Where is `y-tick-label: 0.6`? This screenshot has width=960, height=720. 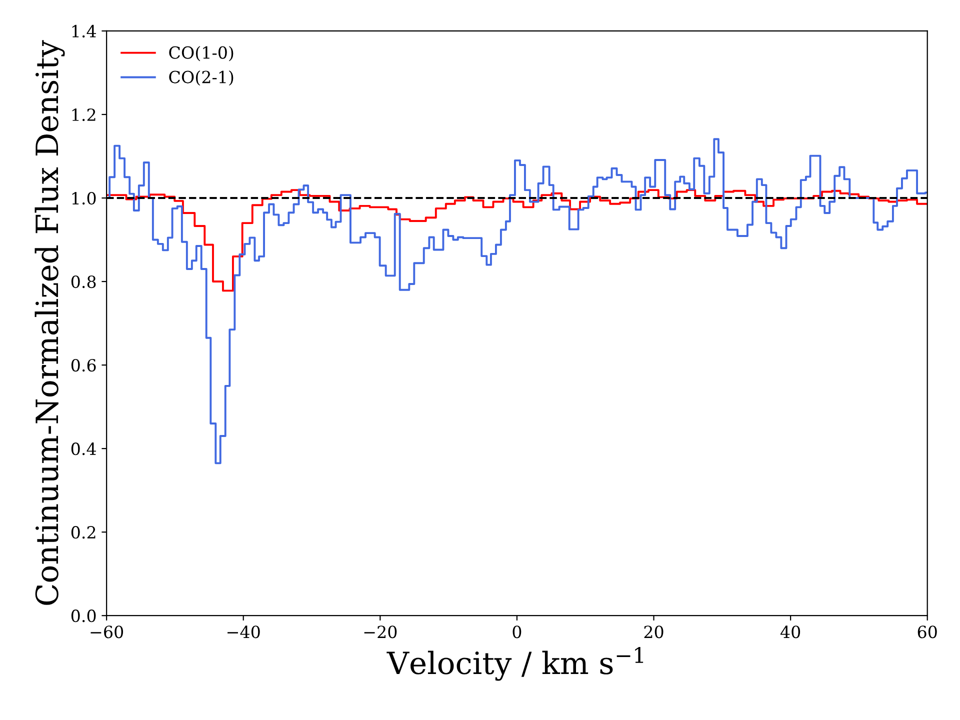
y-tick-label: 0.6 is located at coordinates (83, 365).